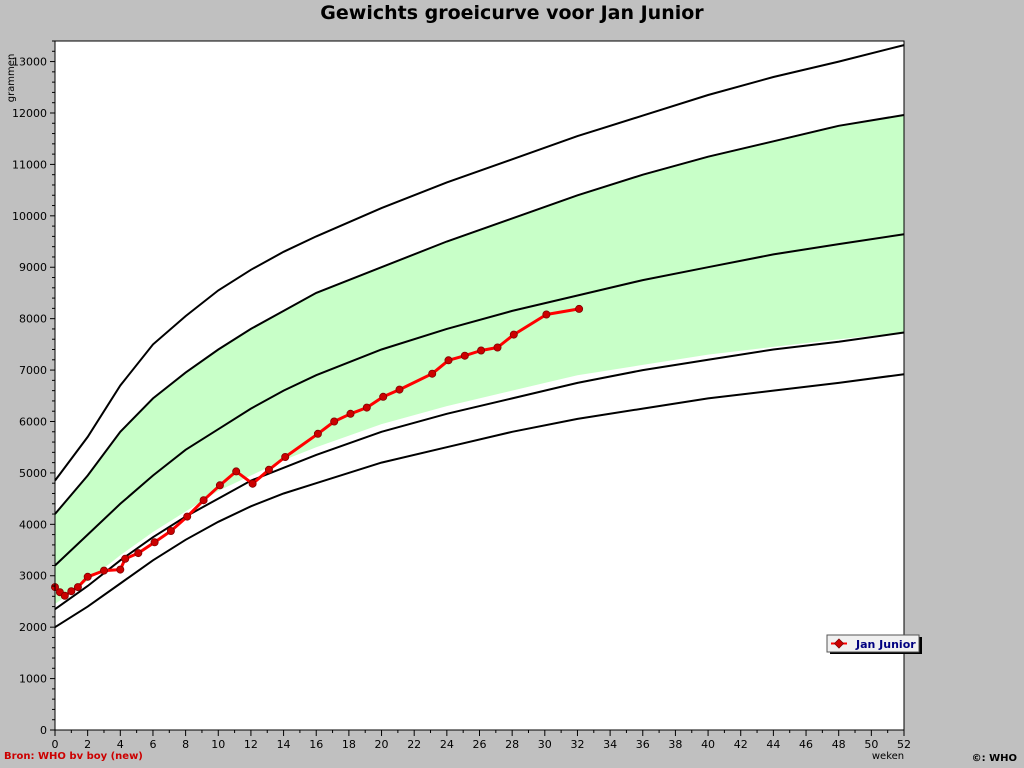 The width and height of the screenshot is (1024, 768). Describe the element at coordinates (382, 744) in the screenshot. I see `x-tick-label: 20` at that location.